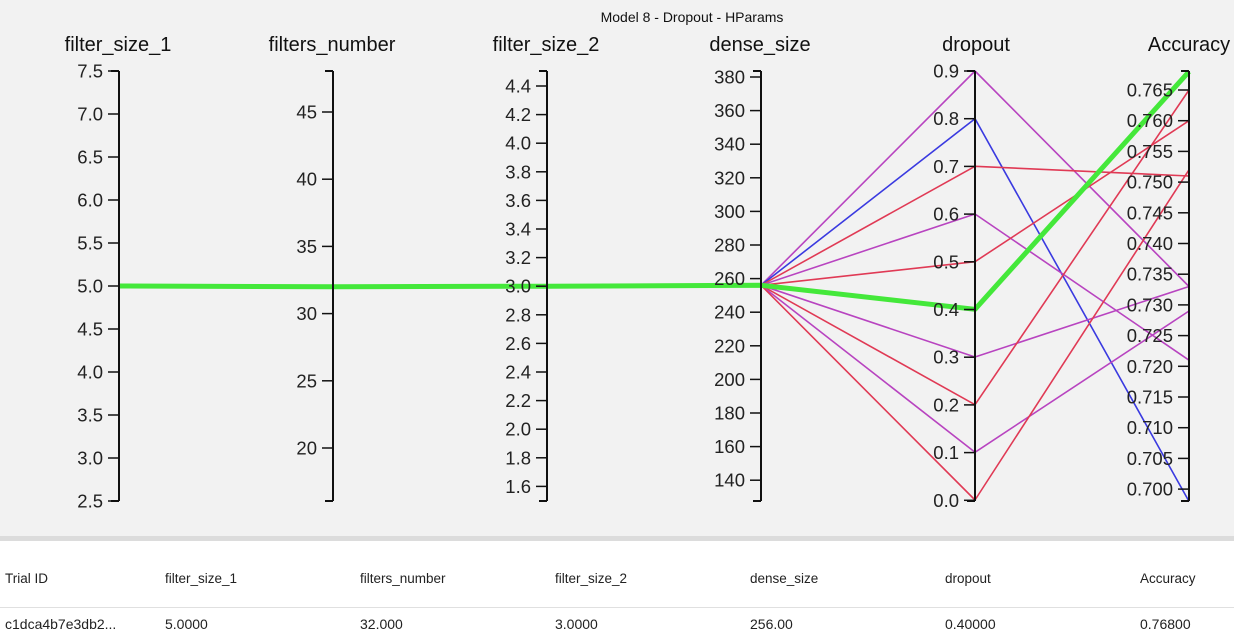  I want to click on tick-label: 220, so click(729, 345).